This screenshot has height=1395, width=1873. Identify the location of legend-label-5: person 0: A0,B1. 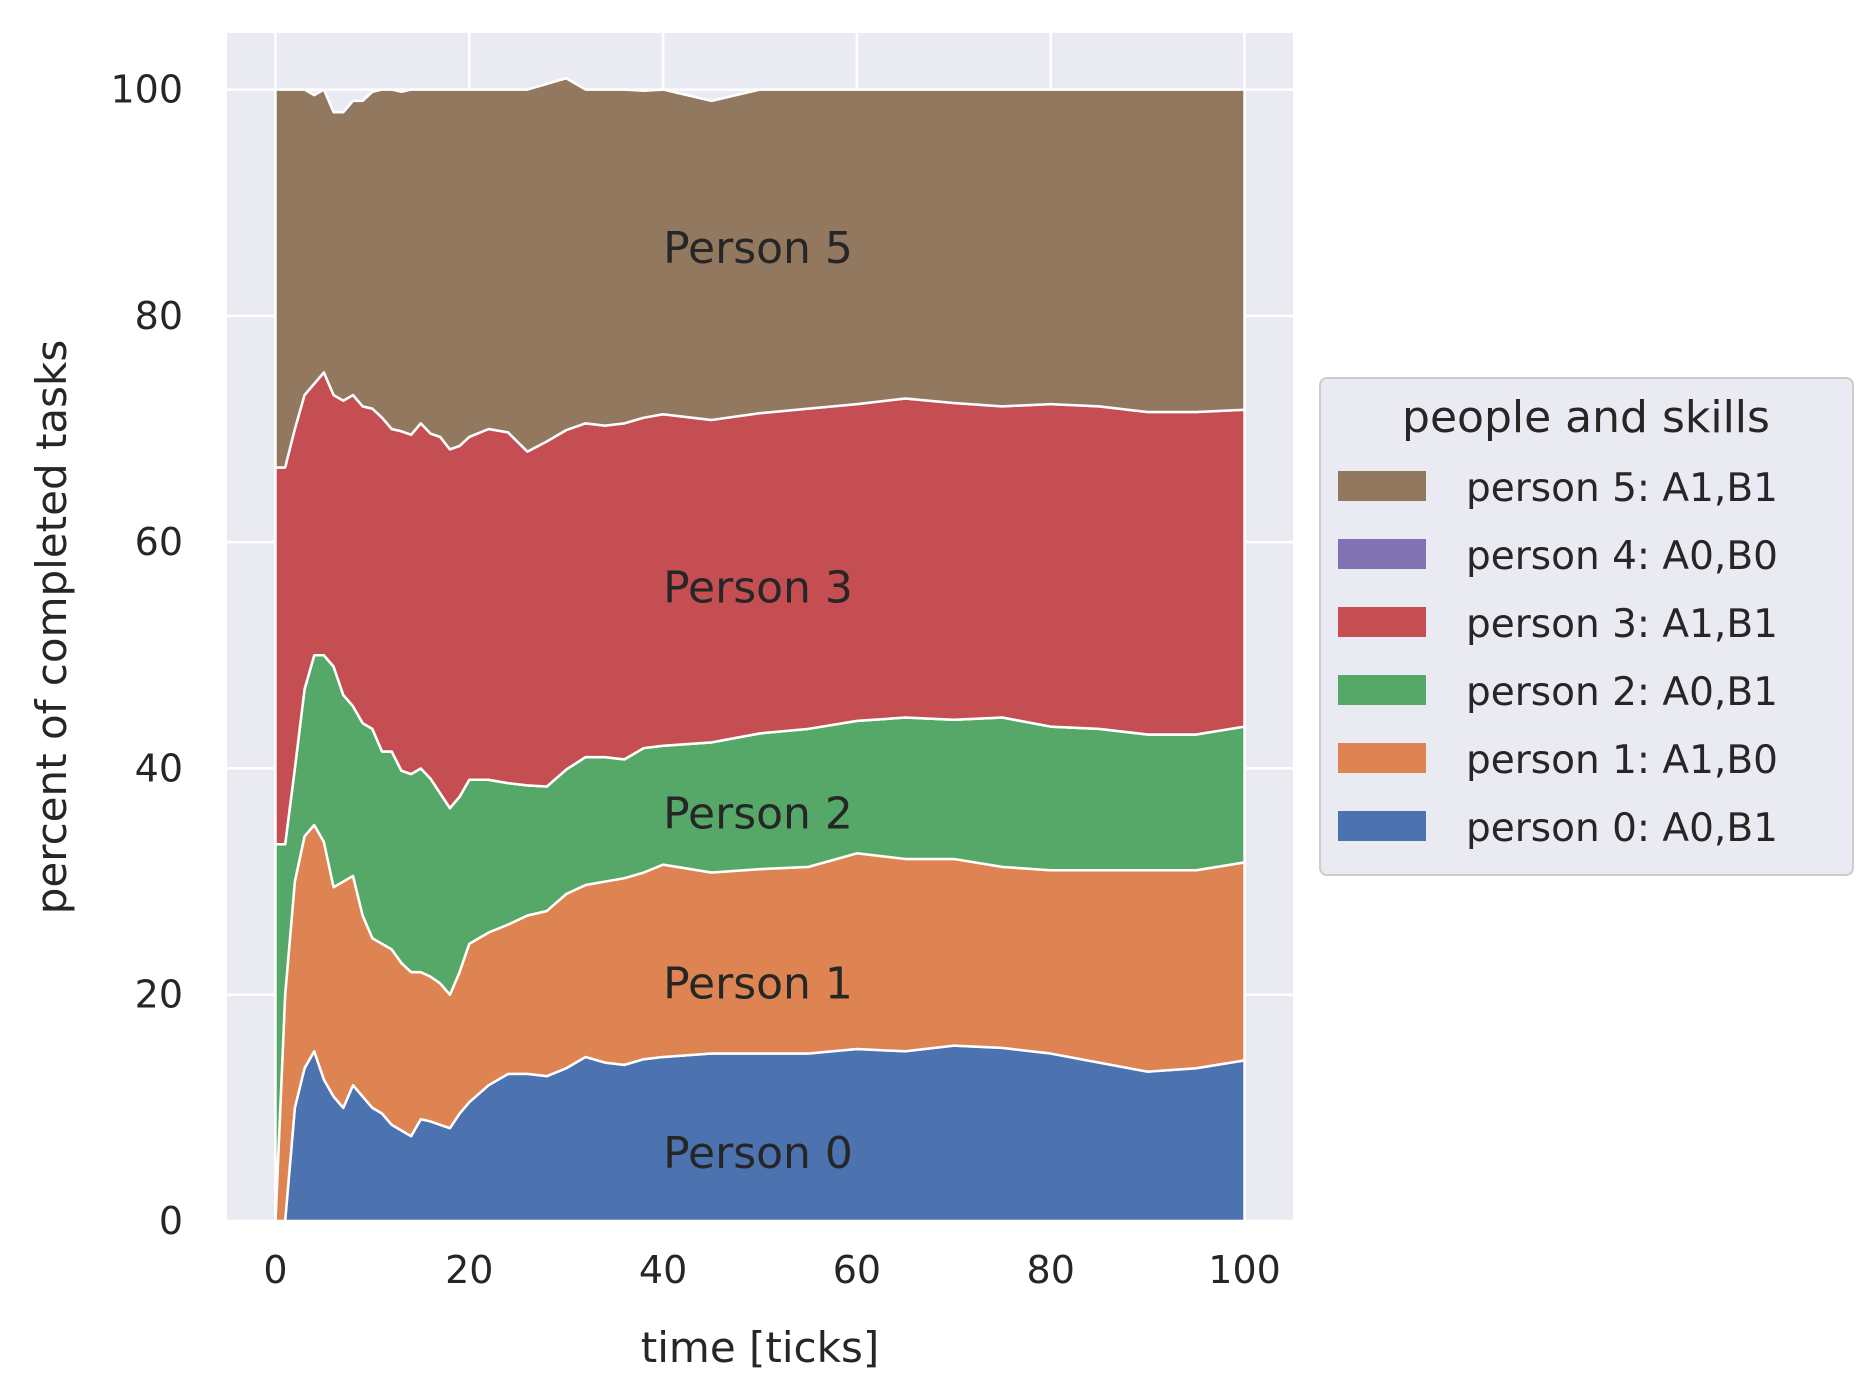
(1622, 828).